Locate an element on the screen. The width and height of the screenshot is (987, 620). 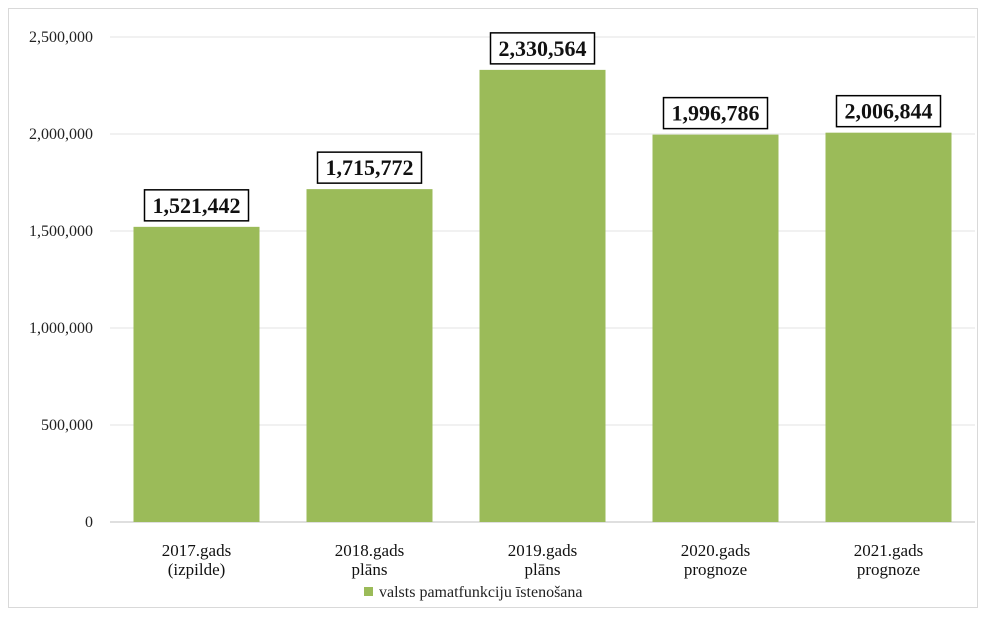
y-tick-label: 2,500,000 is located at coordinates (61, 37).